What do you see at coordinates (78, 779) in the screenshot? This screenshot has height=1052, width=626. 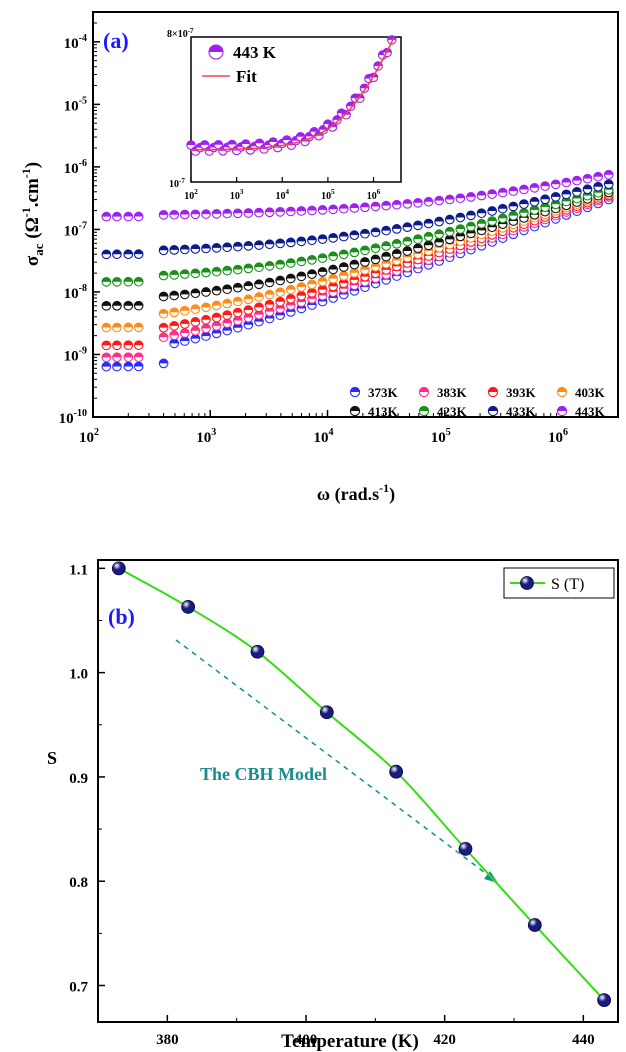 I see `y-tick-label: 0.9` at bounding box center [78, 779].